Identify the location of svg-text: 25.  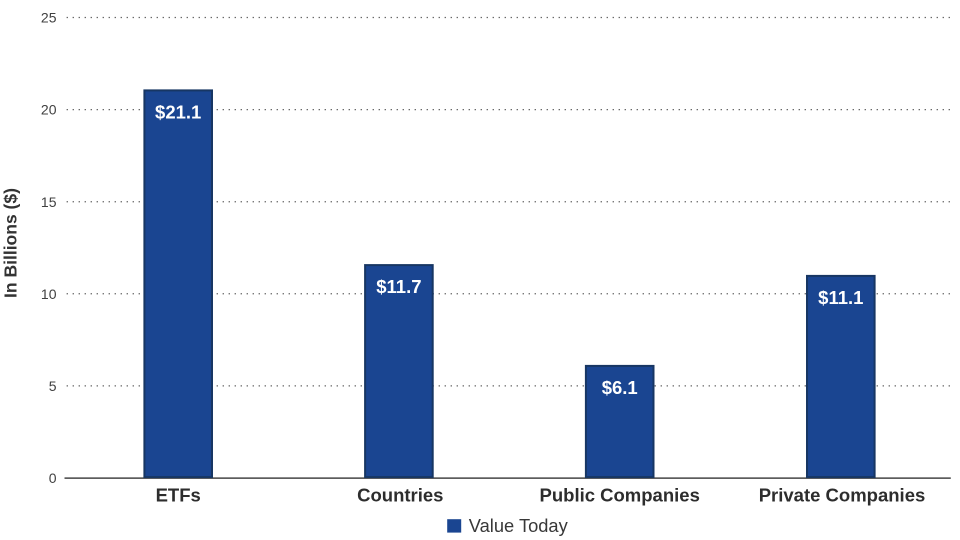
(49, 18).